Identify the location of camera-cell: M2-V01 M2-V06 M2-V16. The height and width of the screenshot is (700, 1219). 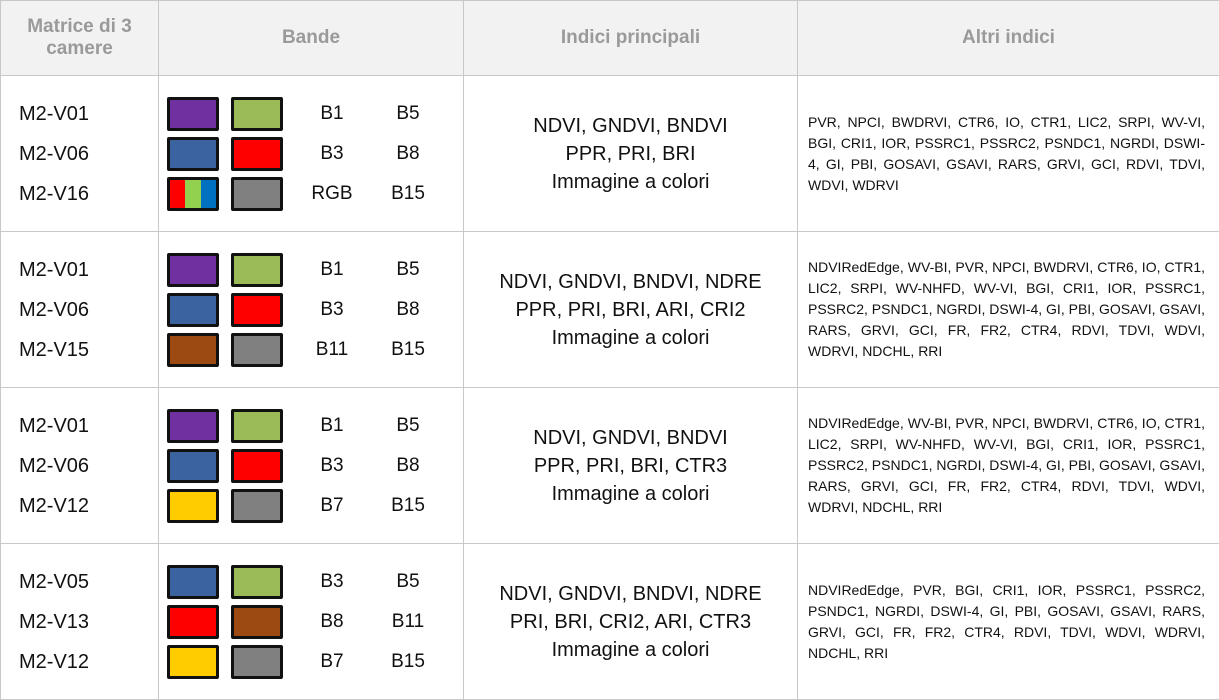
(79, 153).